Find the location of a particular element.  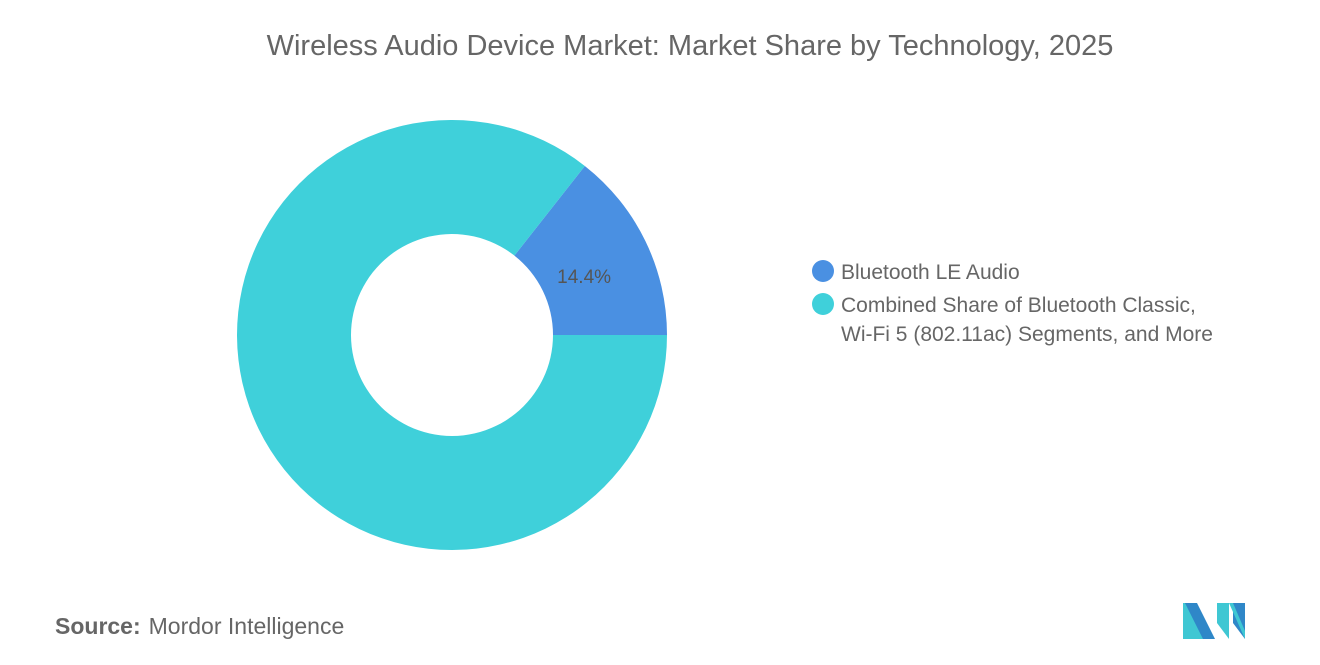

mordor-intelligence-logo is located at coordinates (1214, 621).